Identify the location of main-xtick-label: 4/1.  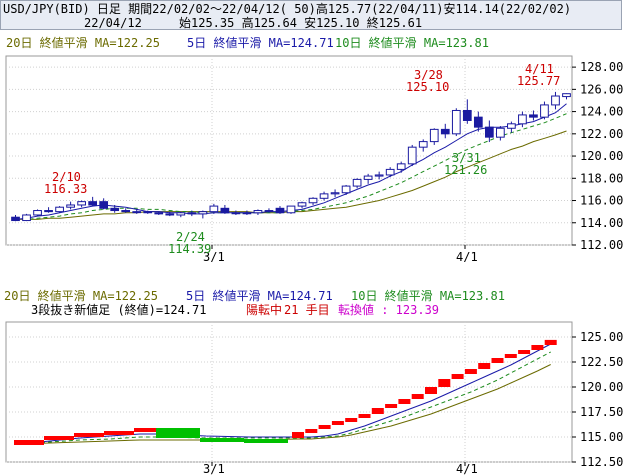
(467, 256).